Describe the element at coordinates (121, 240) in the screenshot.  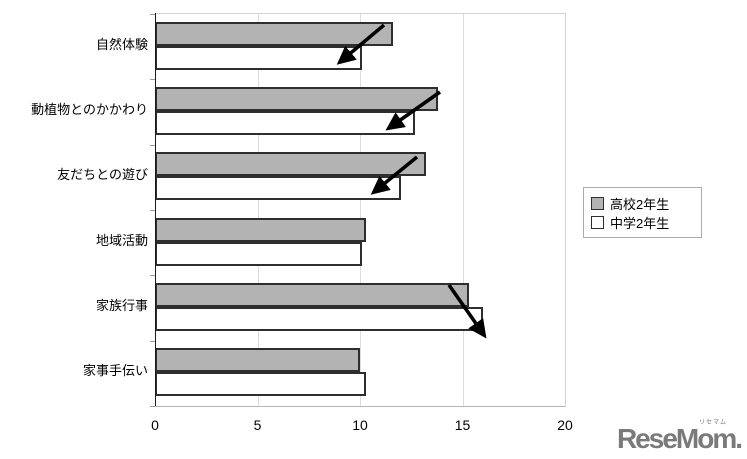
I see `category-label: 地域活動` at that location.